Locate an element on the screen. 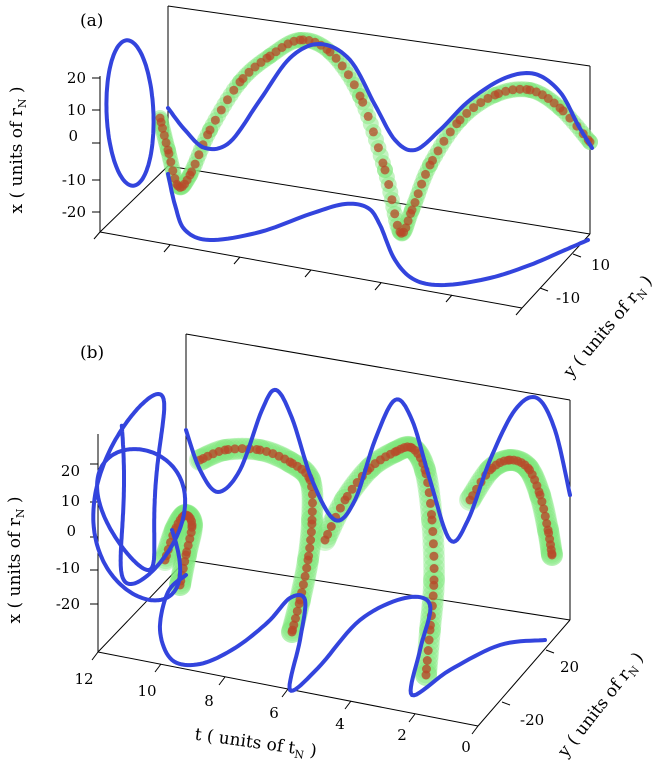  panel-a-z-tick-label: 10 is located at coordinates (76, 110).